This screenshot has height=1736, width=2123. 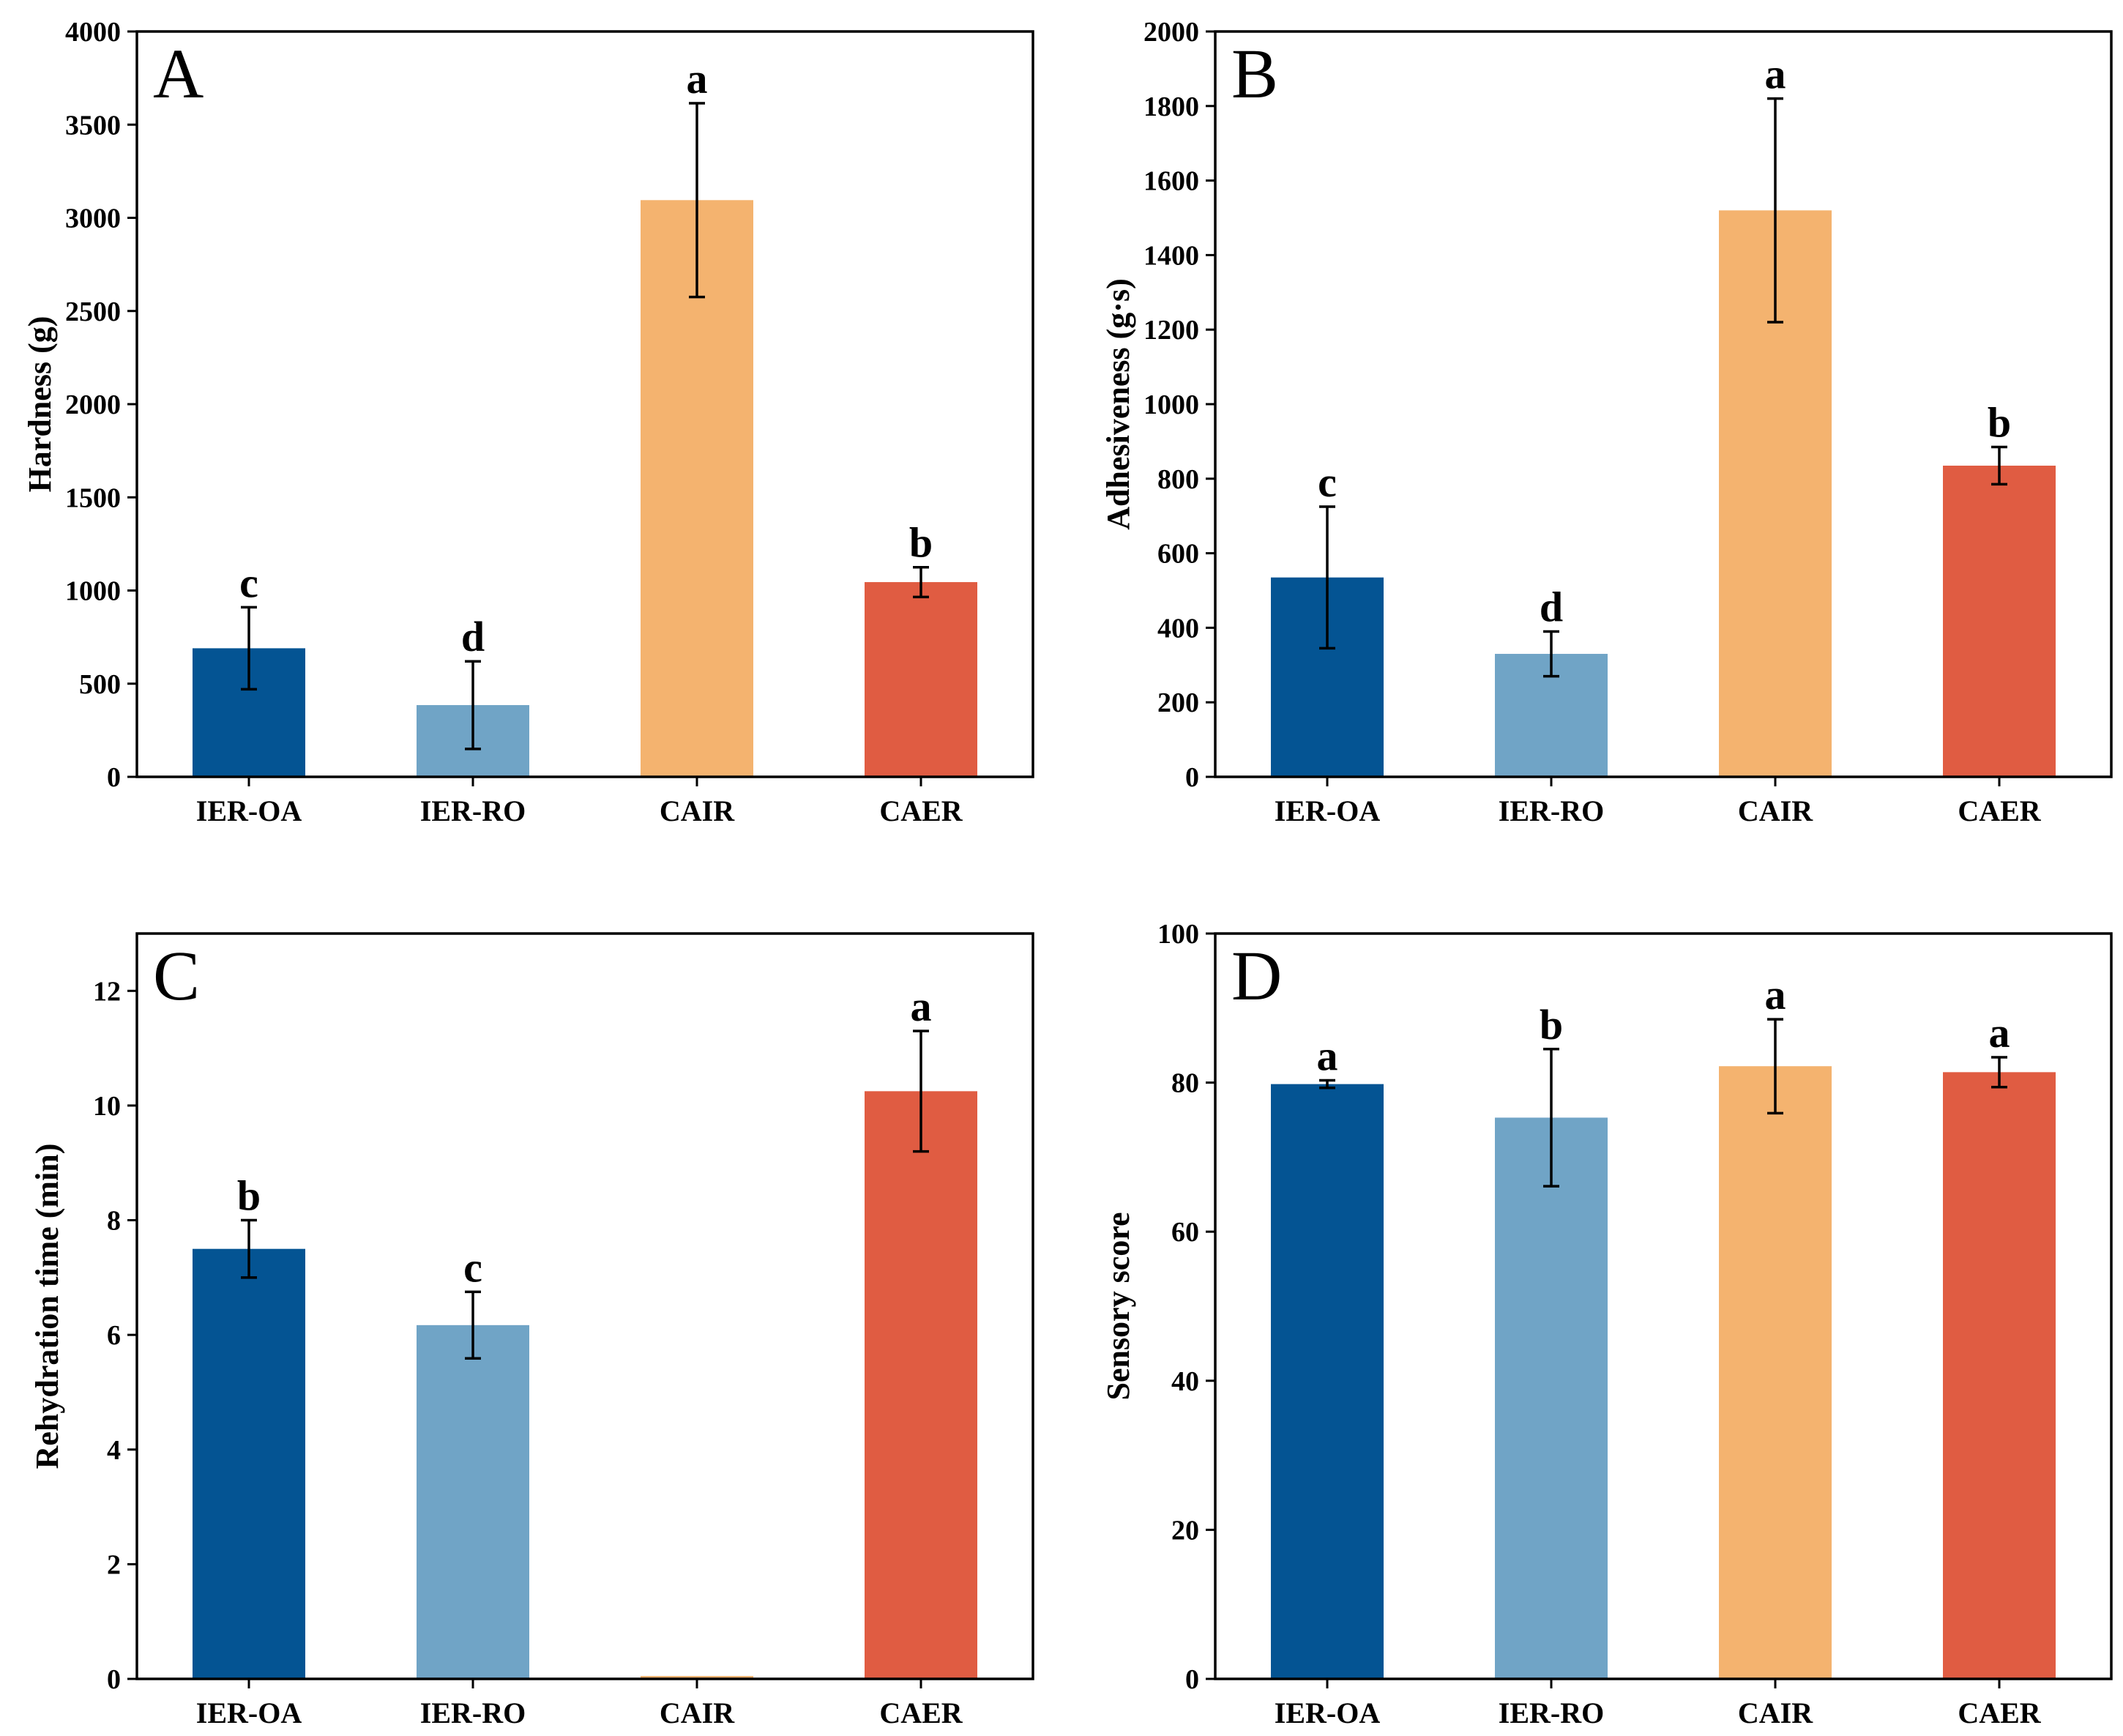 I want to click on y-axis-title: Hardness (g), so click(x=40, y=404).